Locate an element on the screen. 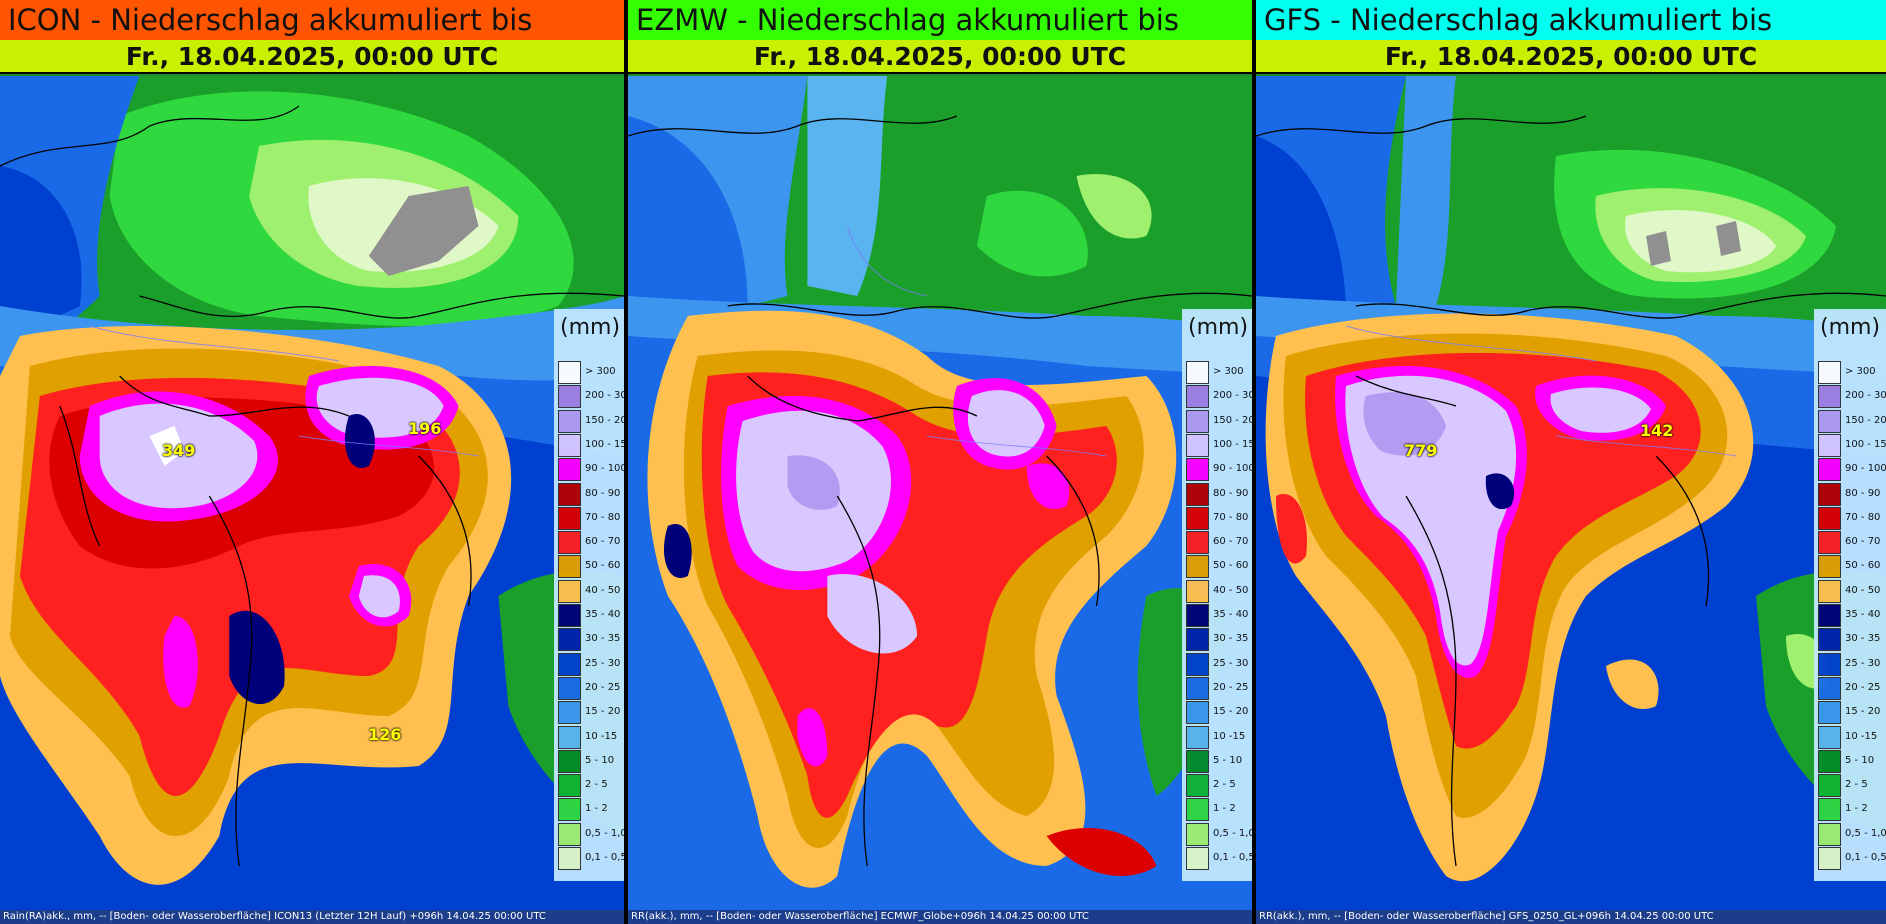 This screenshot has height=924, width=1886. legend-label: 20 - 25 is located at coordinates (1863, 687).